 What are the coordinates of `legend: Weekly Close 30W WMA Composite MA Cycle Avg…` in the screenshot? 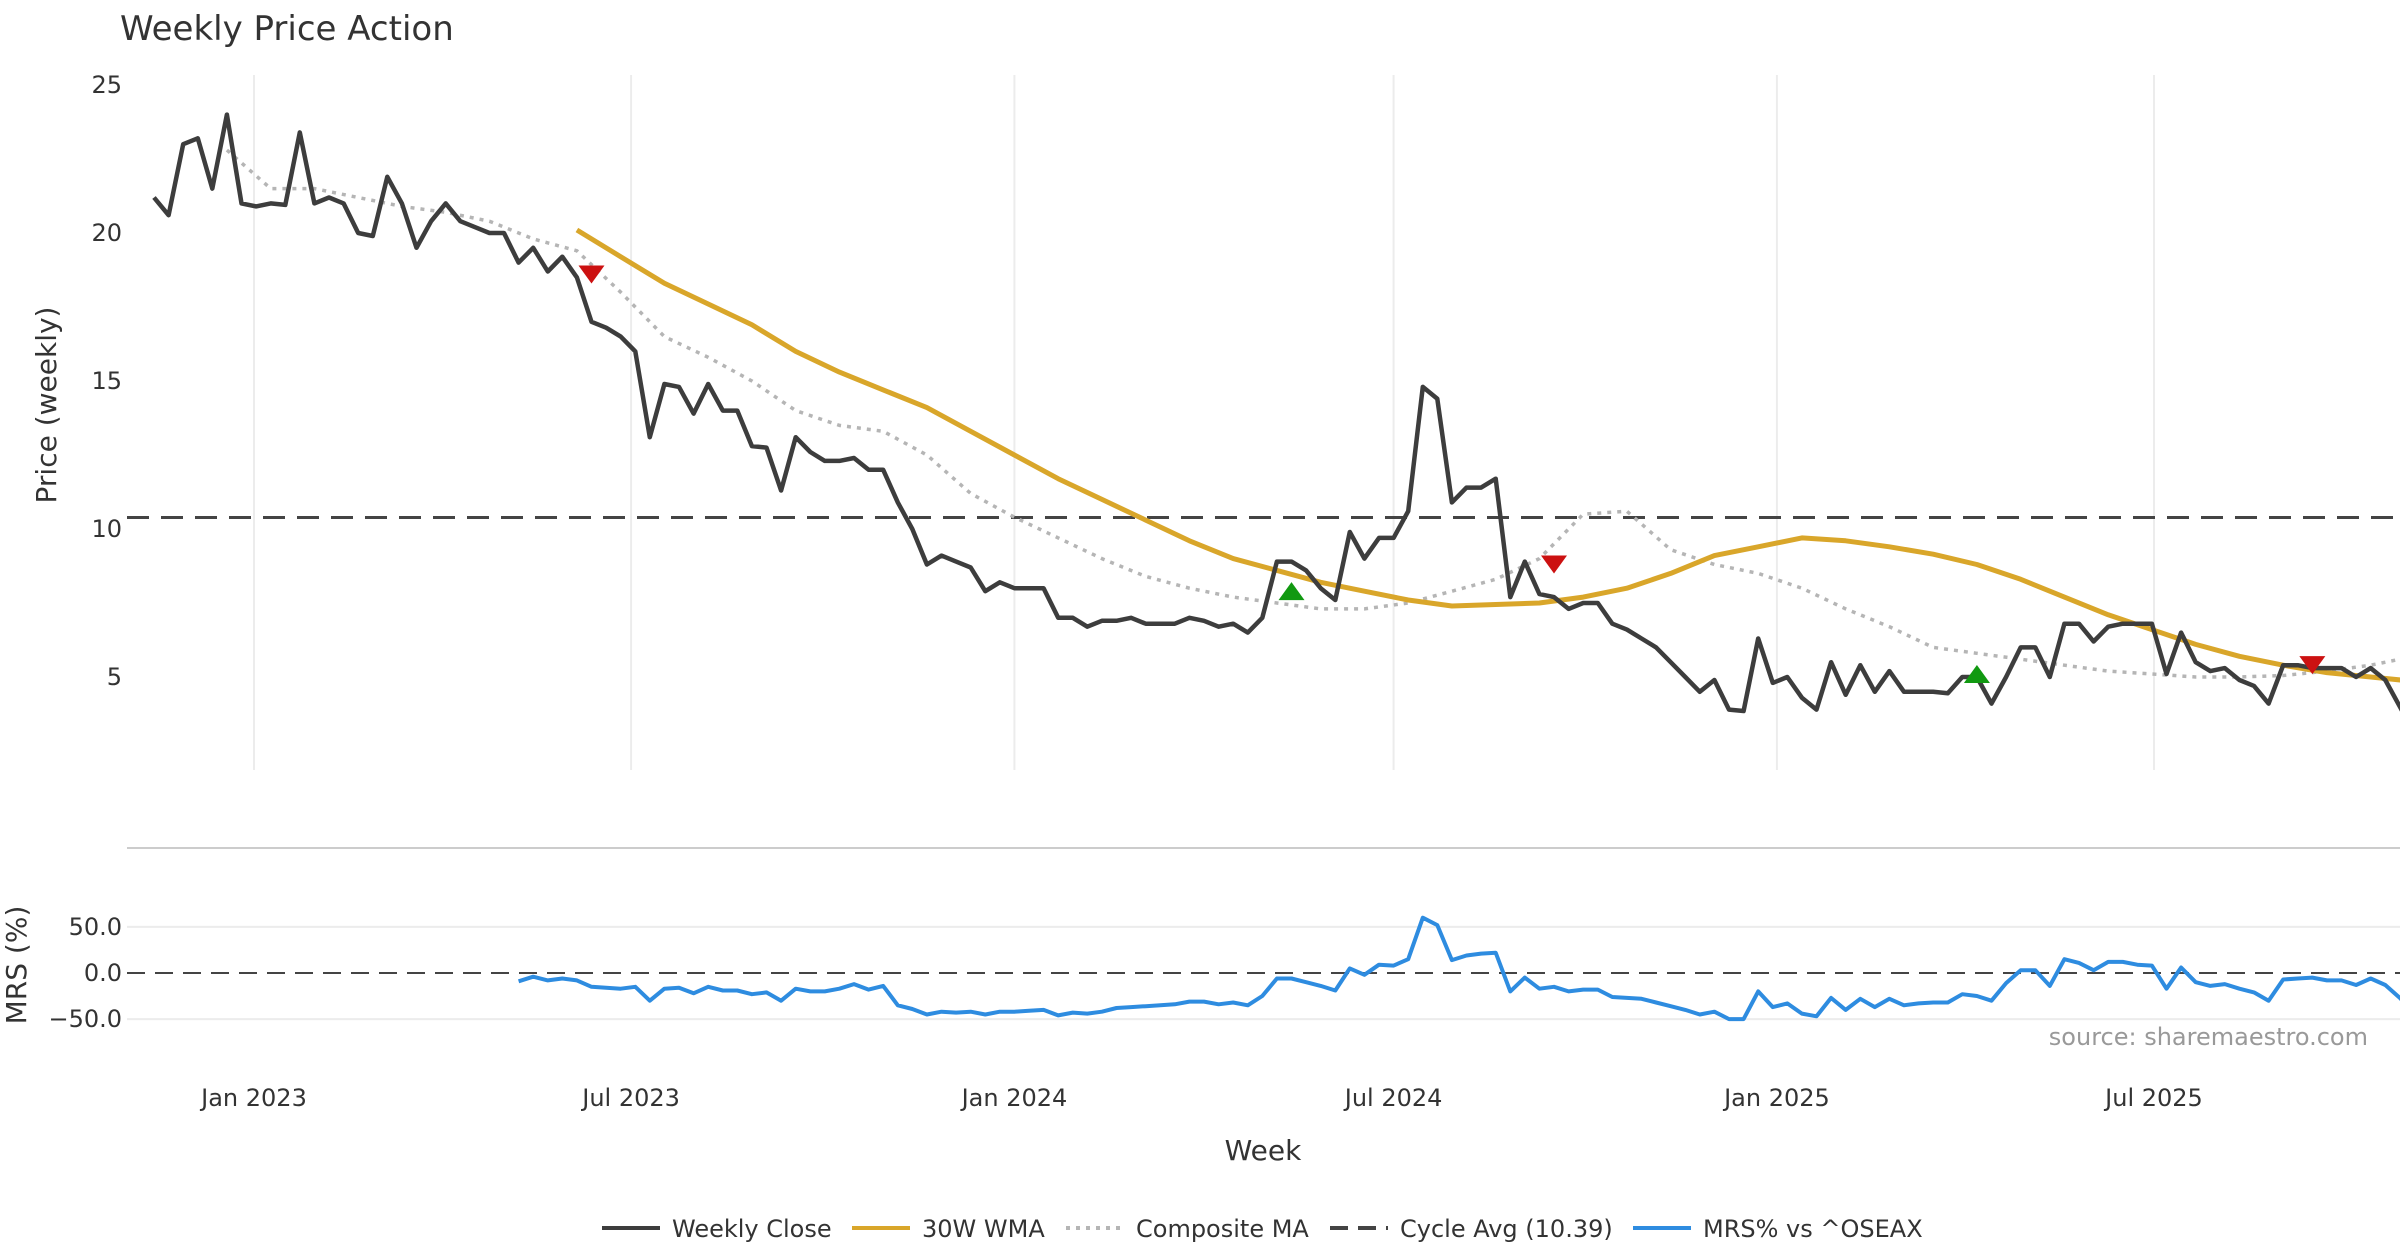 It's located at (1262, 1229).